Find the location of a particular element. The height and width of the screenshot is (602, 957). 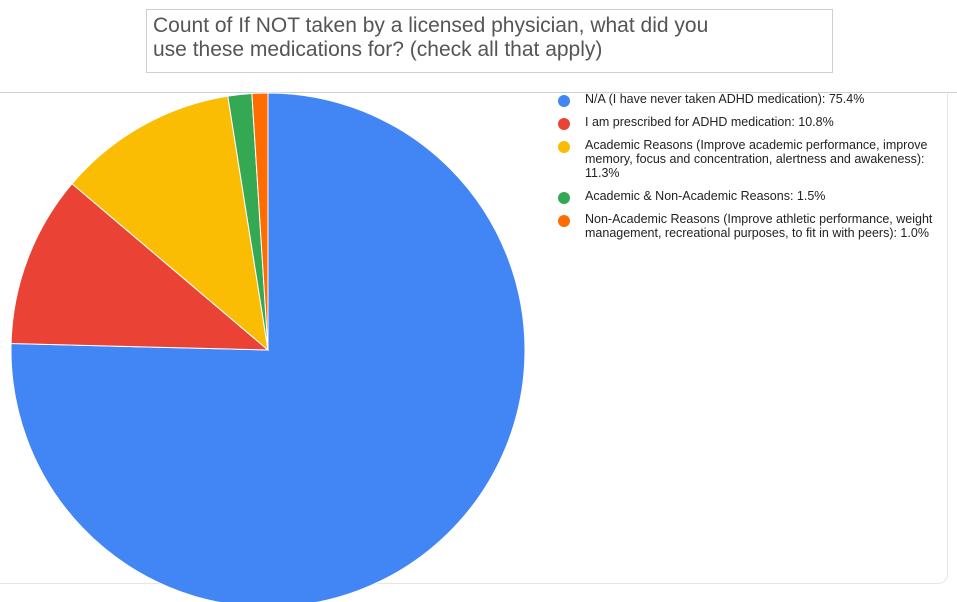

legend-swatch-prescribed is located at coordinates (564, 124).